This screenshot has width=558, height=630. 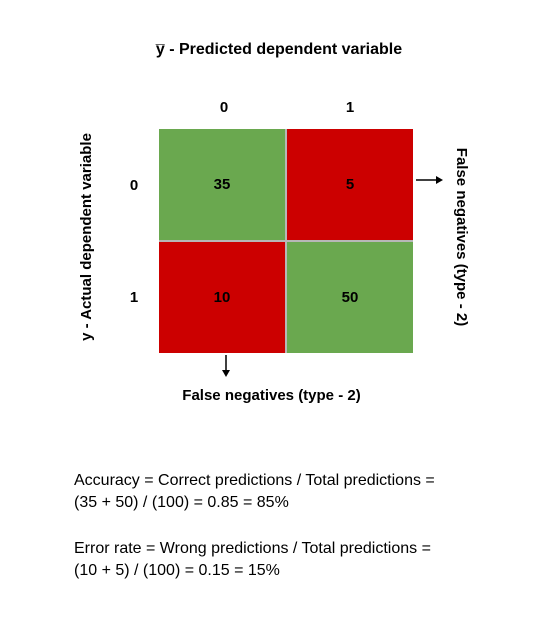 I want to click on cell-value: 50, so click(x=350, y=297).